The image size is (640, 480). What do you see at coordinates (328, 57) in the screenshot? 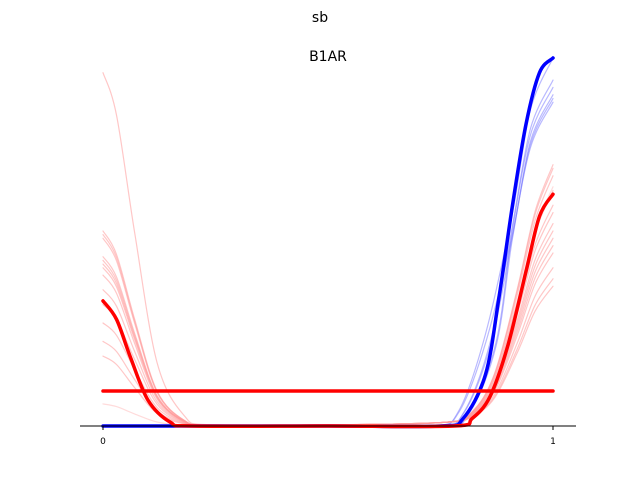
I see `chart-title: B1AR` at bounding box center [328, 57].